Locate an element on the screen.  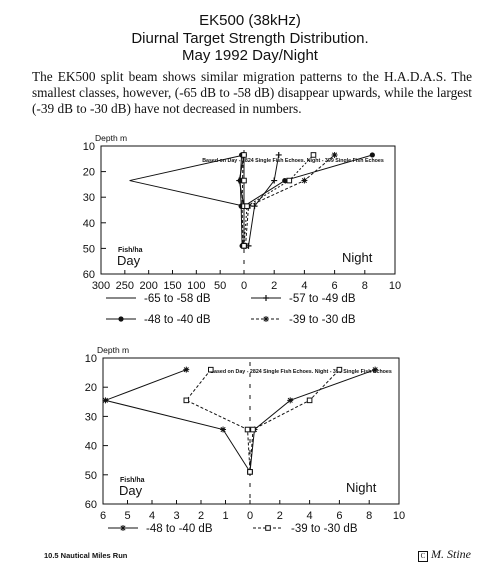
legend-label: -65 to -58 dB is located at coordinates (177, 299).